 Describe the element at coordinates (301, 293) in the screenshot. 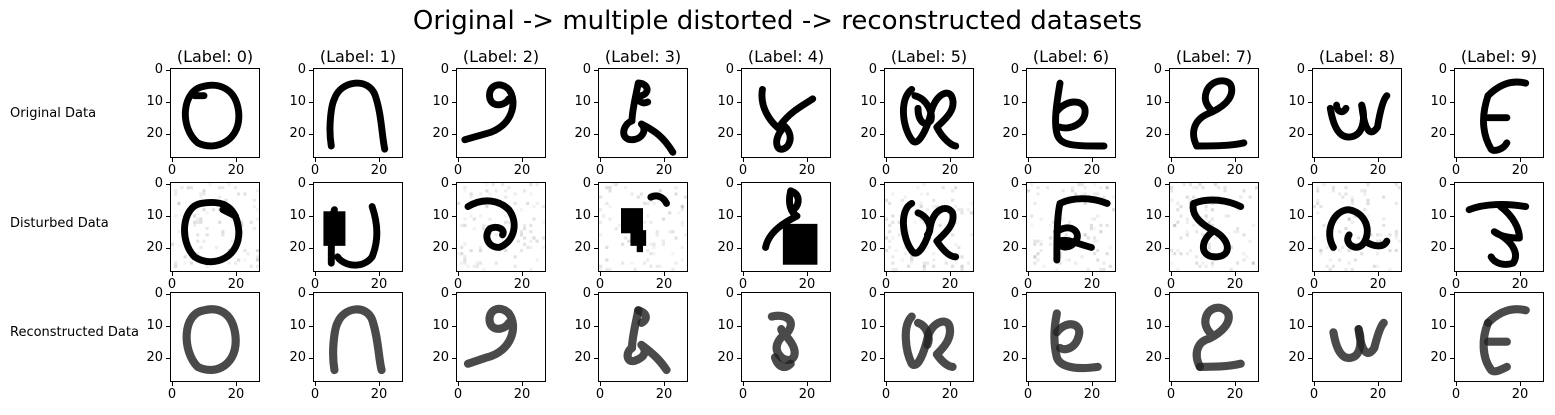

I see `y-tick-label: 0` at that location.